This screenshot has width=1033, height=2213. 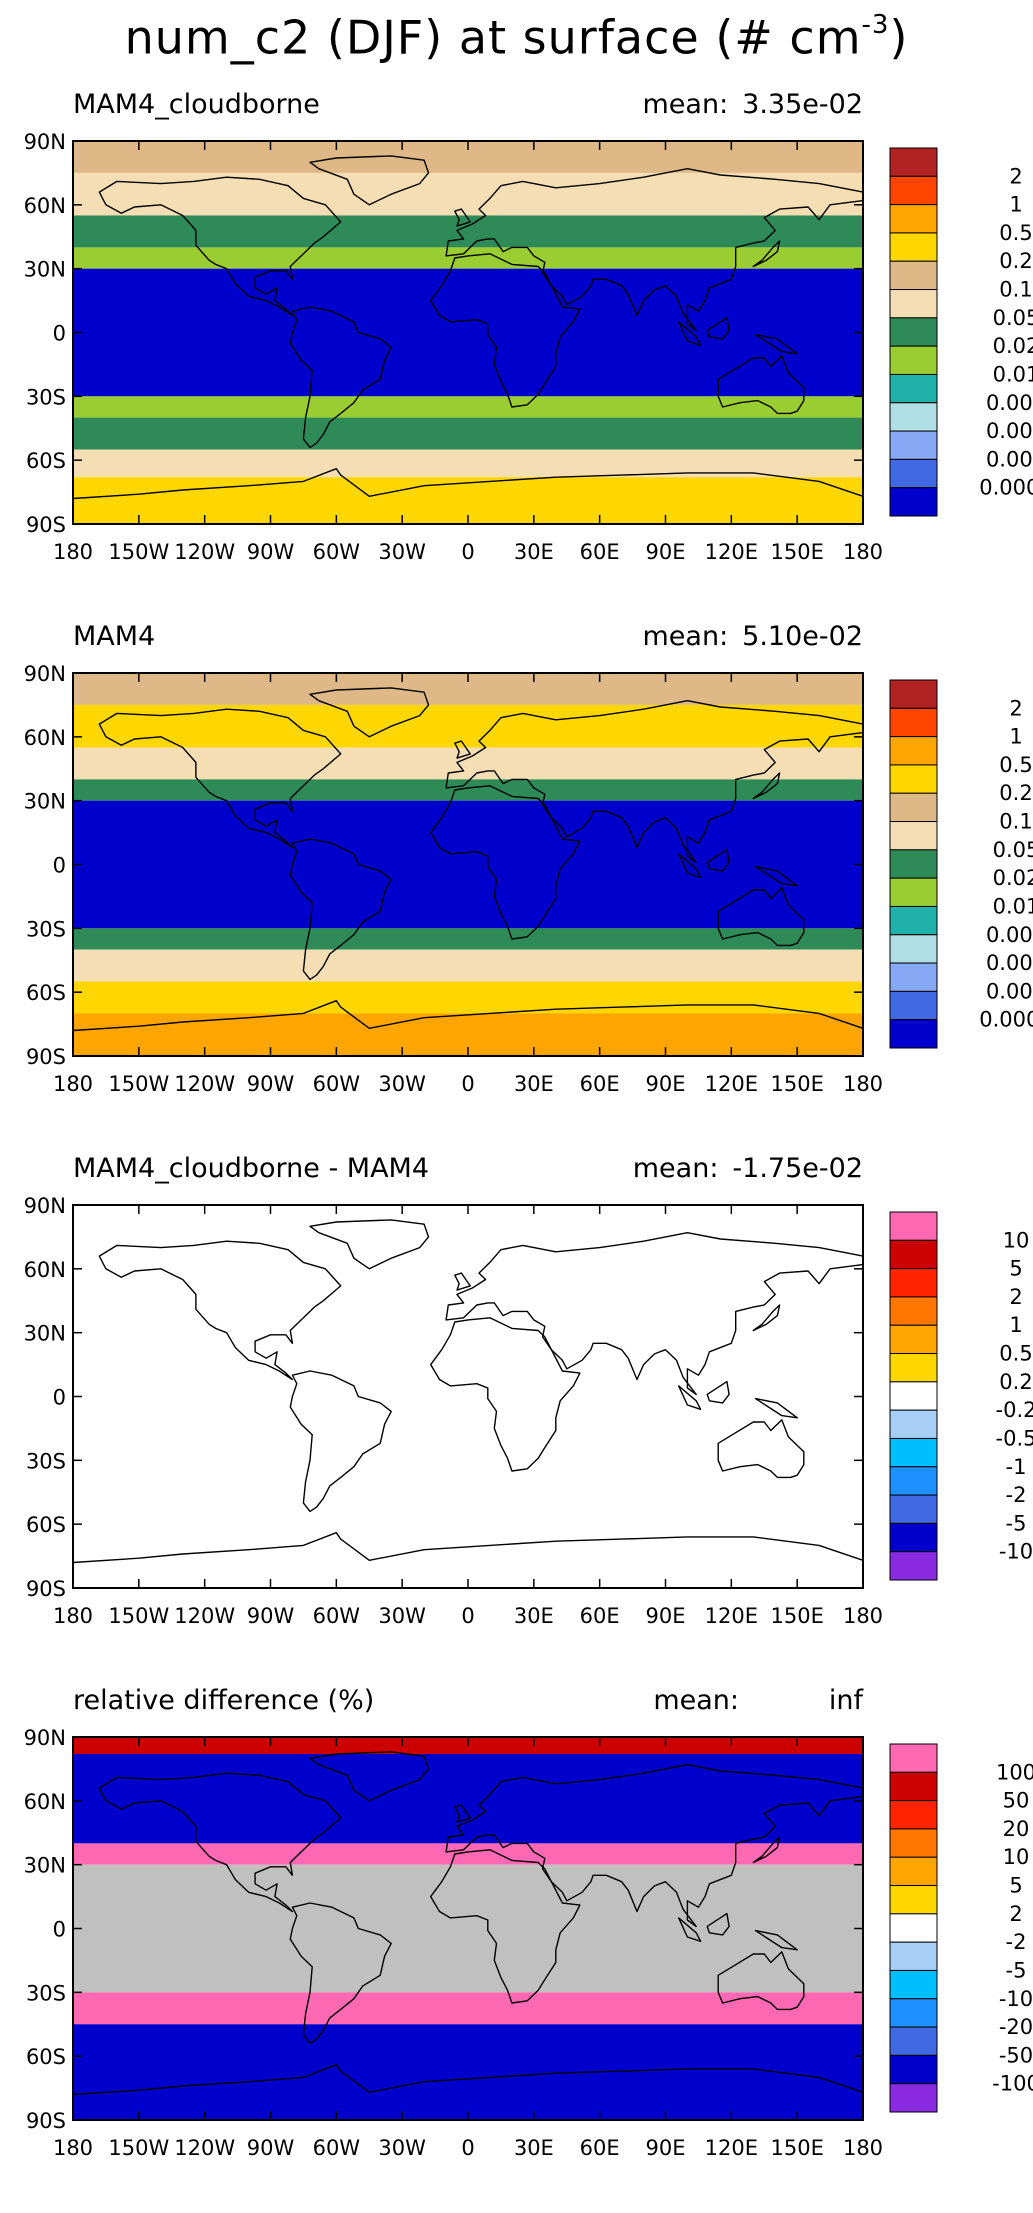 What do you see at coordinates (600, 1616) in the screenshot?
I see `x-tick-label: 60E` at bounding box center [600, 1616].